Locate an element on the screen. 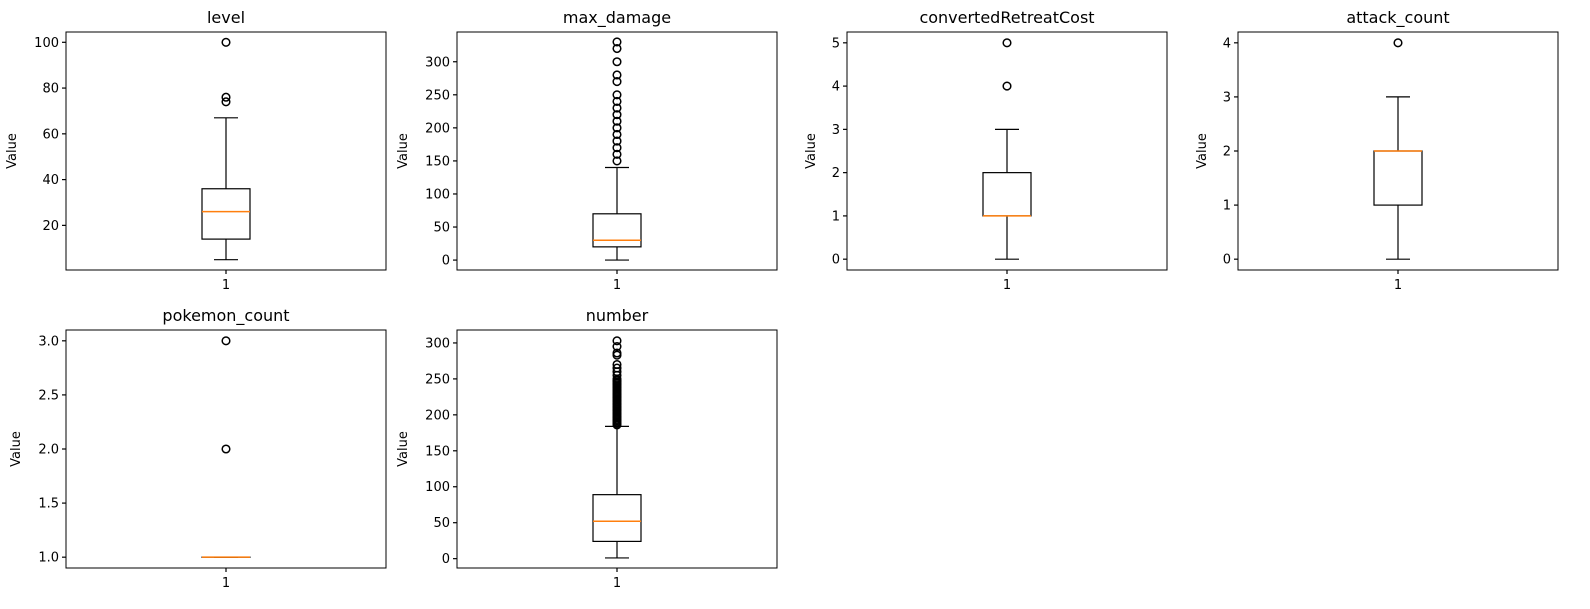 Image resolution: width=1590 pixels, height=609 pixels. boxplot-panel-level: level Value 20 40 60 80 100 1 is located at coordinates (196, 150).